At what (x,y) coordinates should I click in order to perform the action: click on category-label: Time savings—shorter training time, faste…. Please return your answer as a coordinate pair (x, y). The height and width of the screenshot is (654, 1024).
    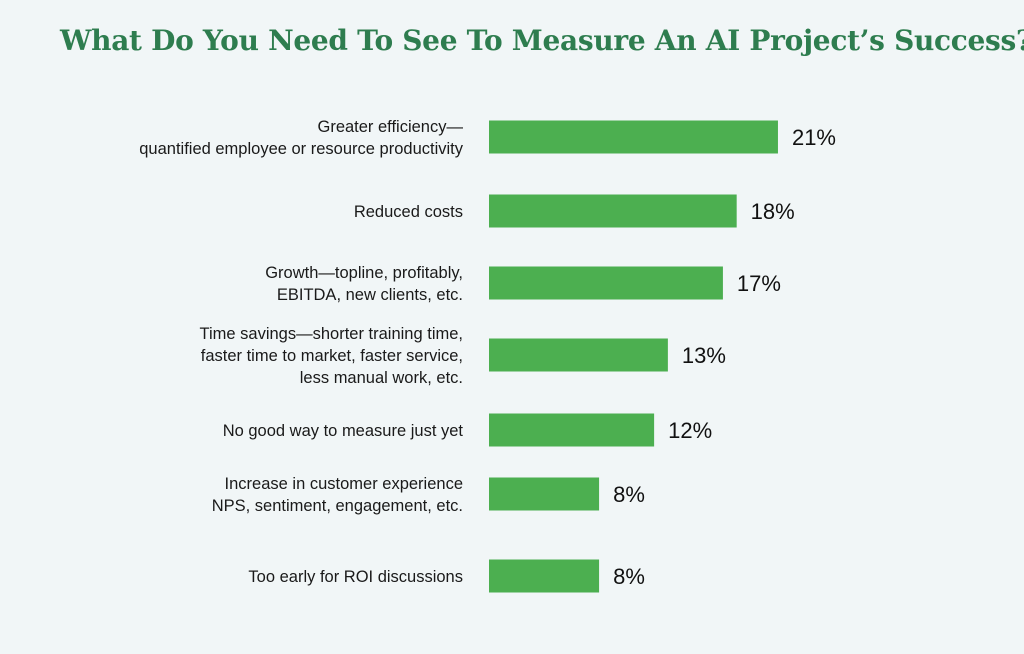
    Looking at the image, I should click on (331, 356).